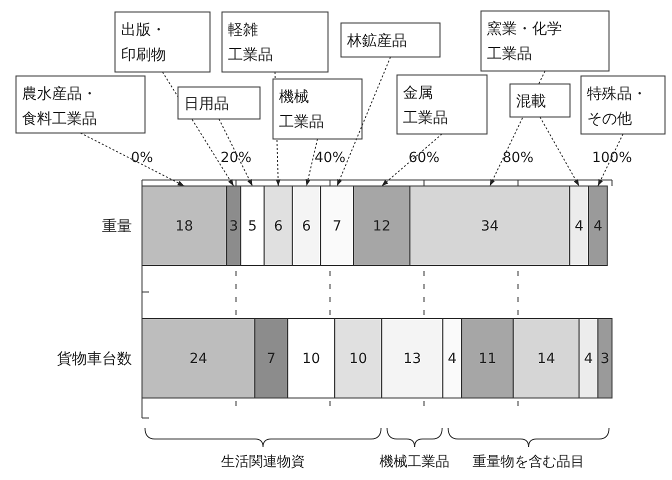 This screenshot has width=672, height=480. Describe the element at coordinates (330, 158) in the screenshot. I see `x-tick-label: 40%` at that location.